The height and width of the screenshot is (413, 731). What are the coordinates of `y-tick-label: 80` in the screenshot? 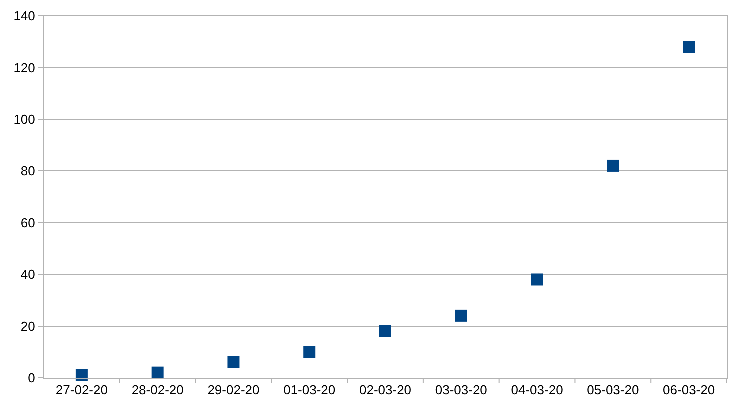 It's located at (28, 171).